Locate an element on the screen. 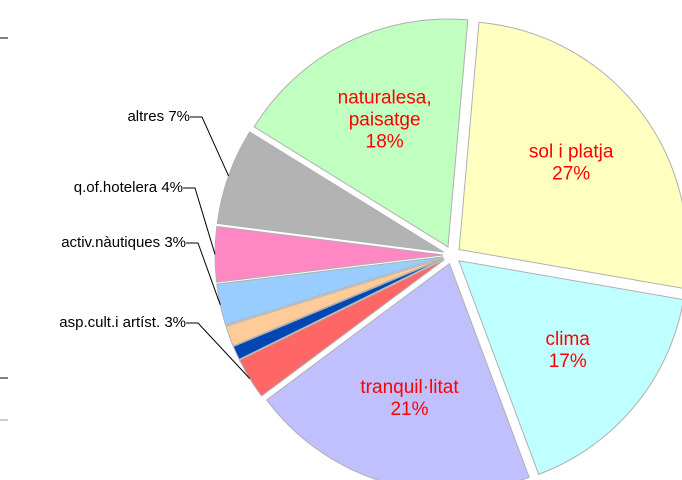 This screenshot has height=480, width=682. slice-label: asp.cult.i artíst. 3% is located at coordinates (122, 322).